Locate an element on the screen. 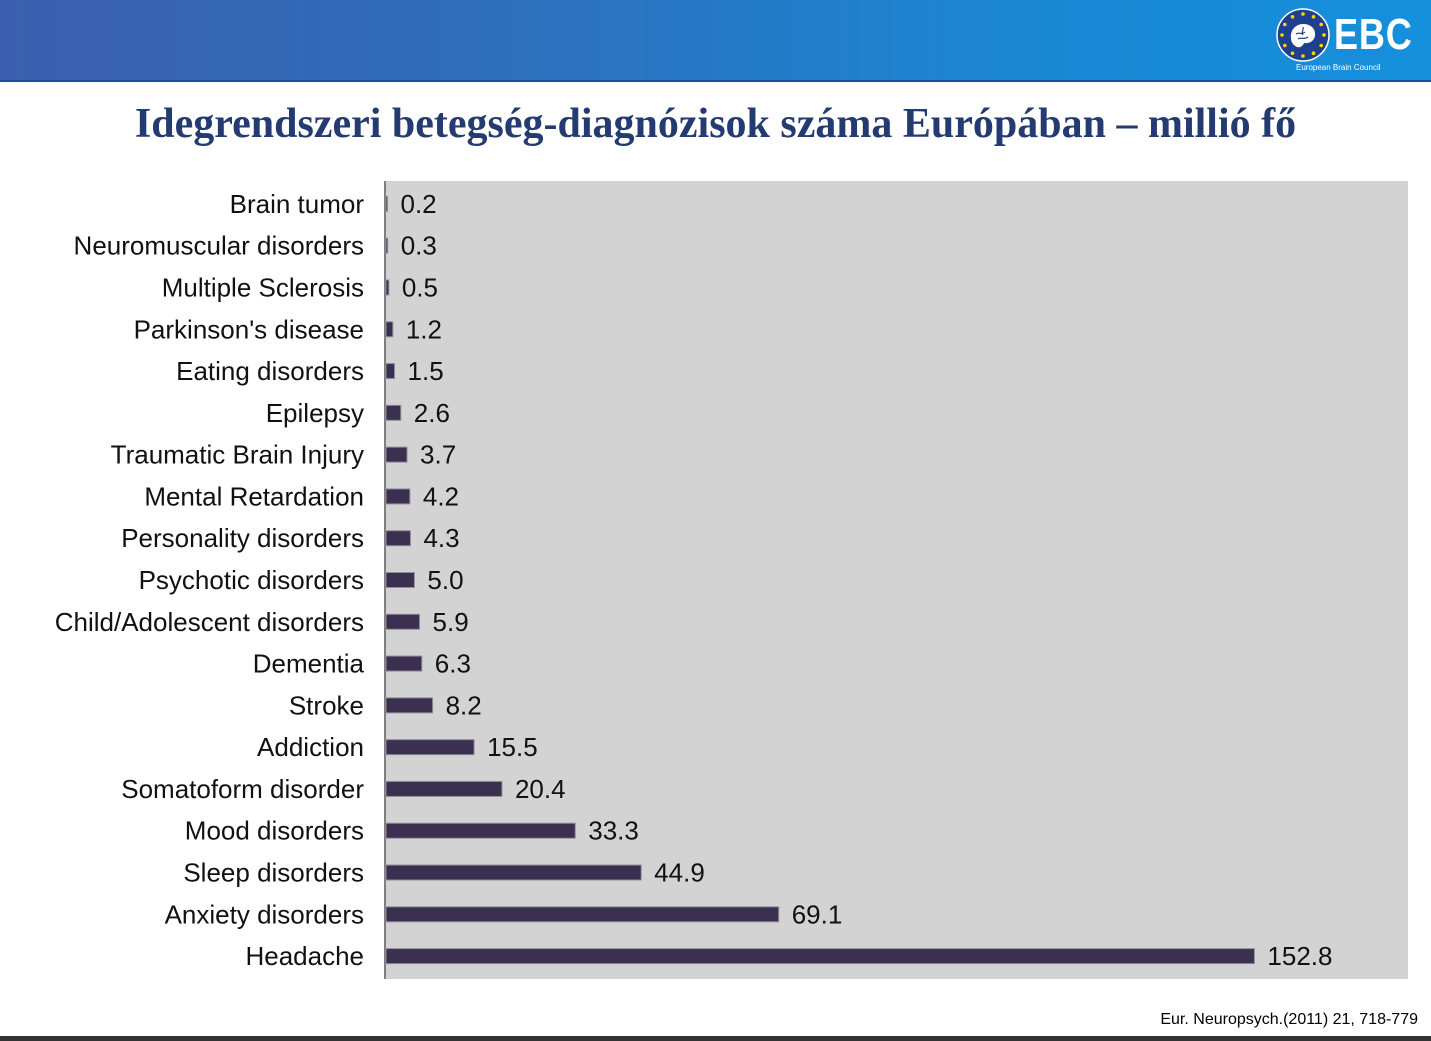  category-label: Child/Adolescent disorders is located at coordinates (209, 622).